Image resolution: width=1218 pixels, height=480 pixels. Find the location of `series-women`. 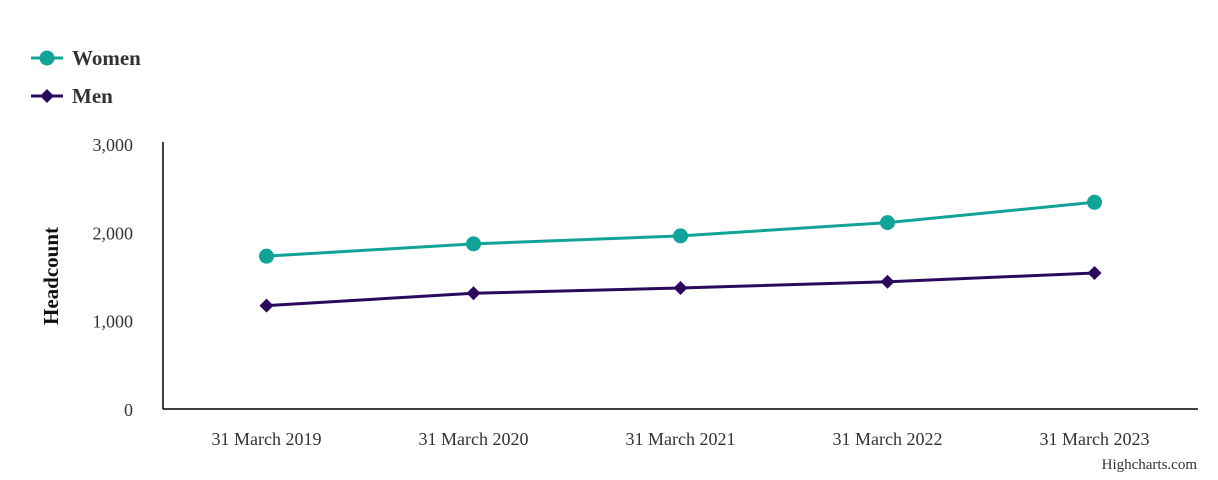

series-women is located at coordinates (680, 229).